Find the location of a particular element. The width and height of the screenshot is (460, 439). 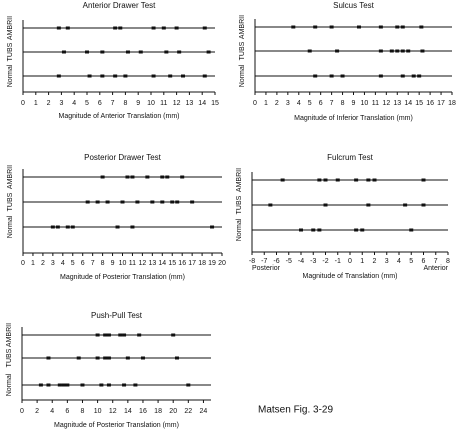

panel-title: Fulcrum Test is located at coordinates (350, 157).